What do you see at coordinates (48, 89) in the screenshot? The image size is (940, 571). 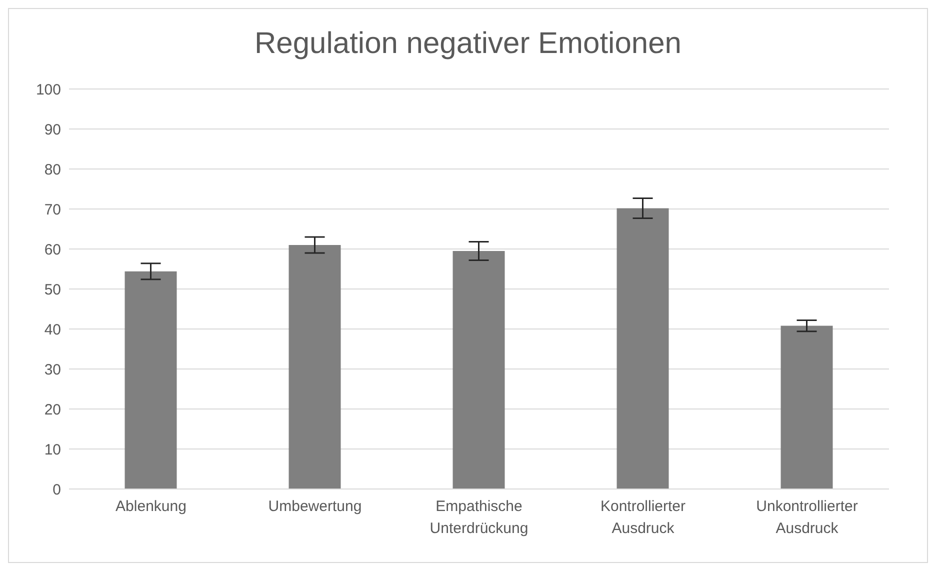 I see `y-tick-label: 100` at bounding box center [48, 89].